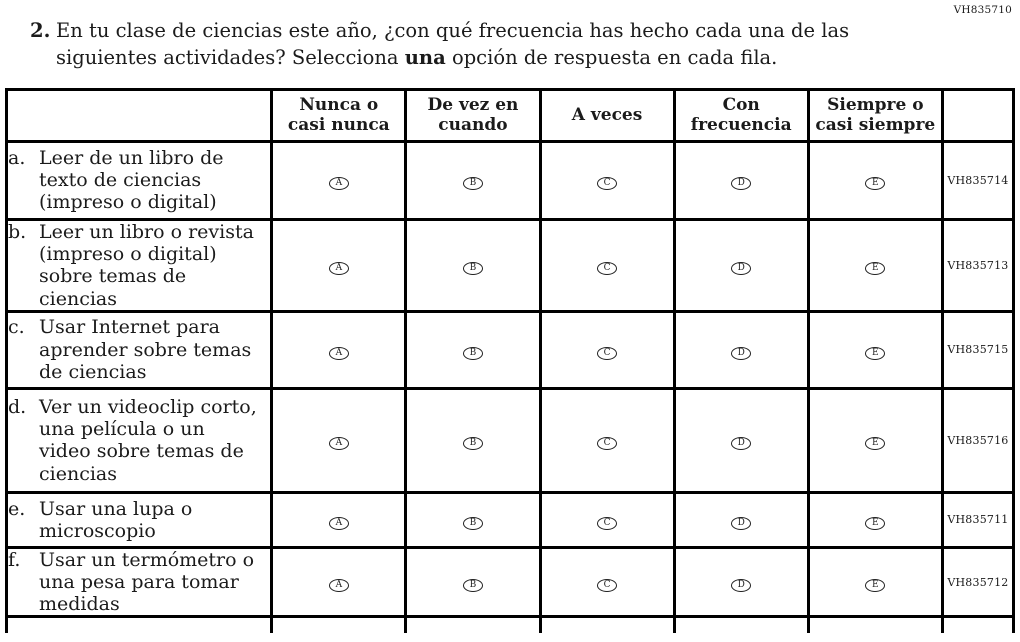 The width and height of the screenshot is (1020, 642). Describe the element at coordinates (17, 231) in the screenshot. I see `item-letter: b.` at that location.